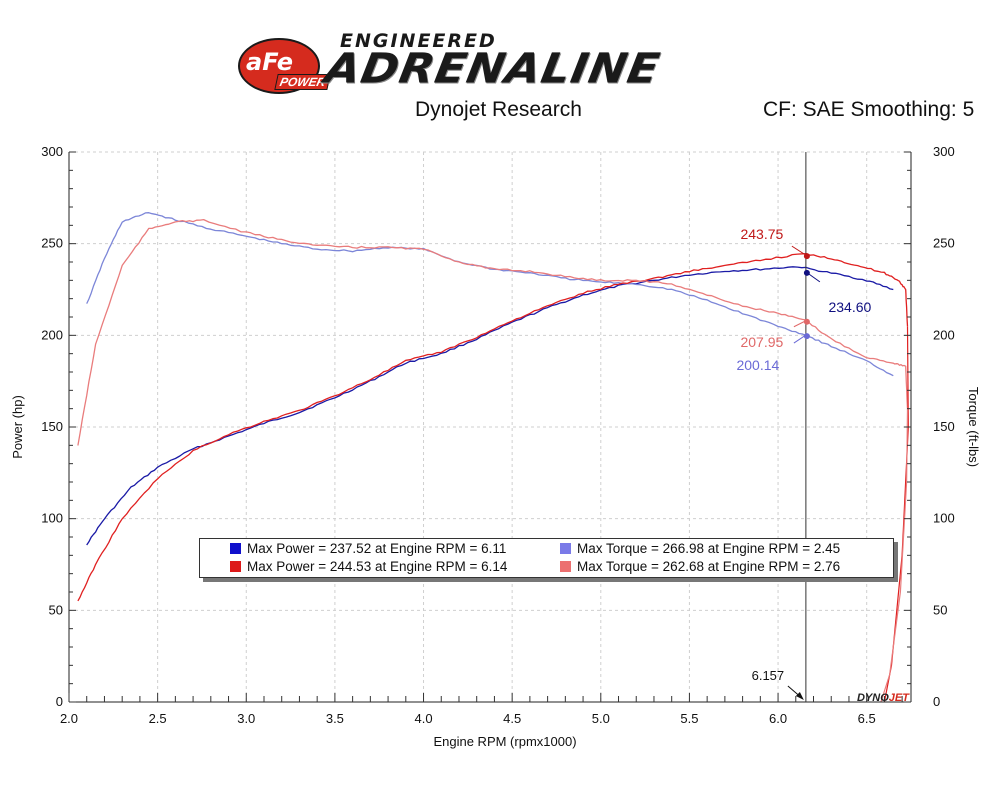 The width and height of the screenshot is (1000, 800). I want to click on legend-item-2: Max Torque = 266.98 at Engine RPM = 2.45, so click(700, 548).